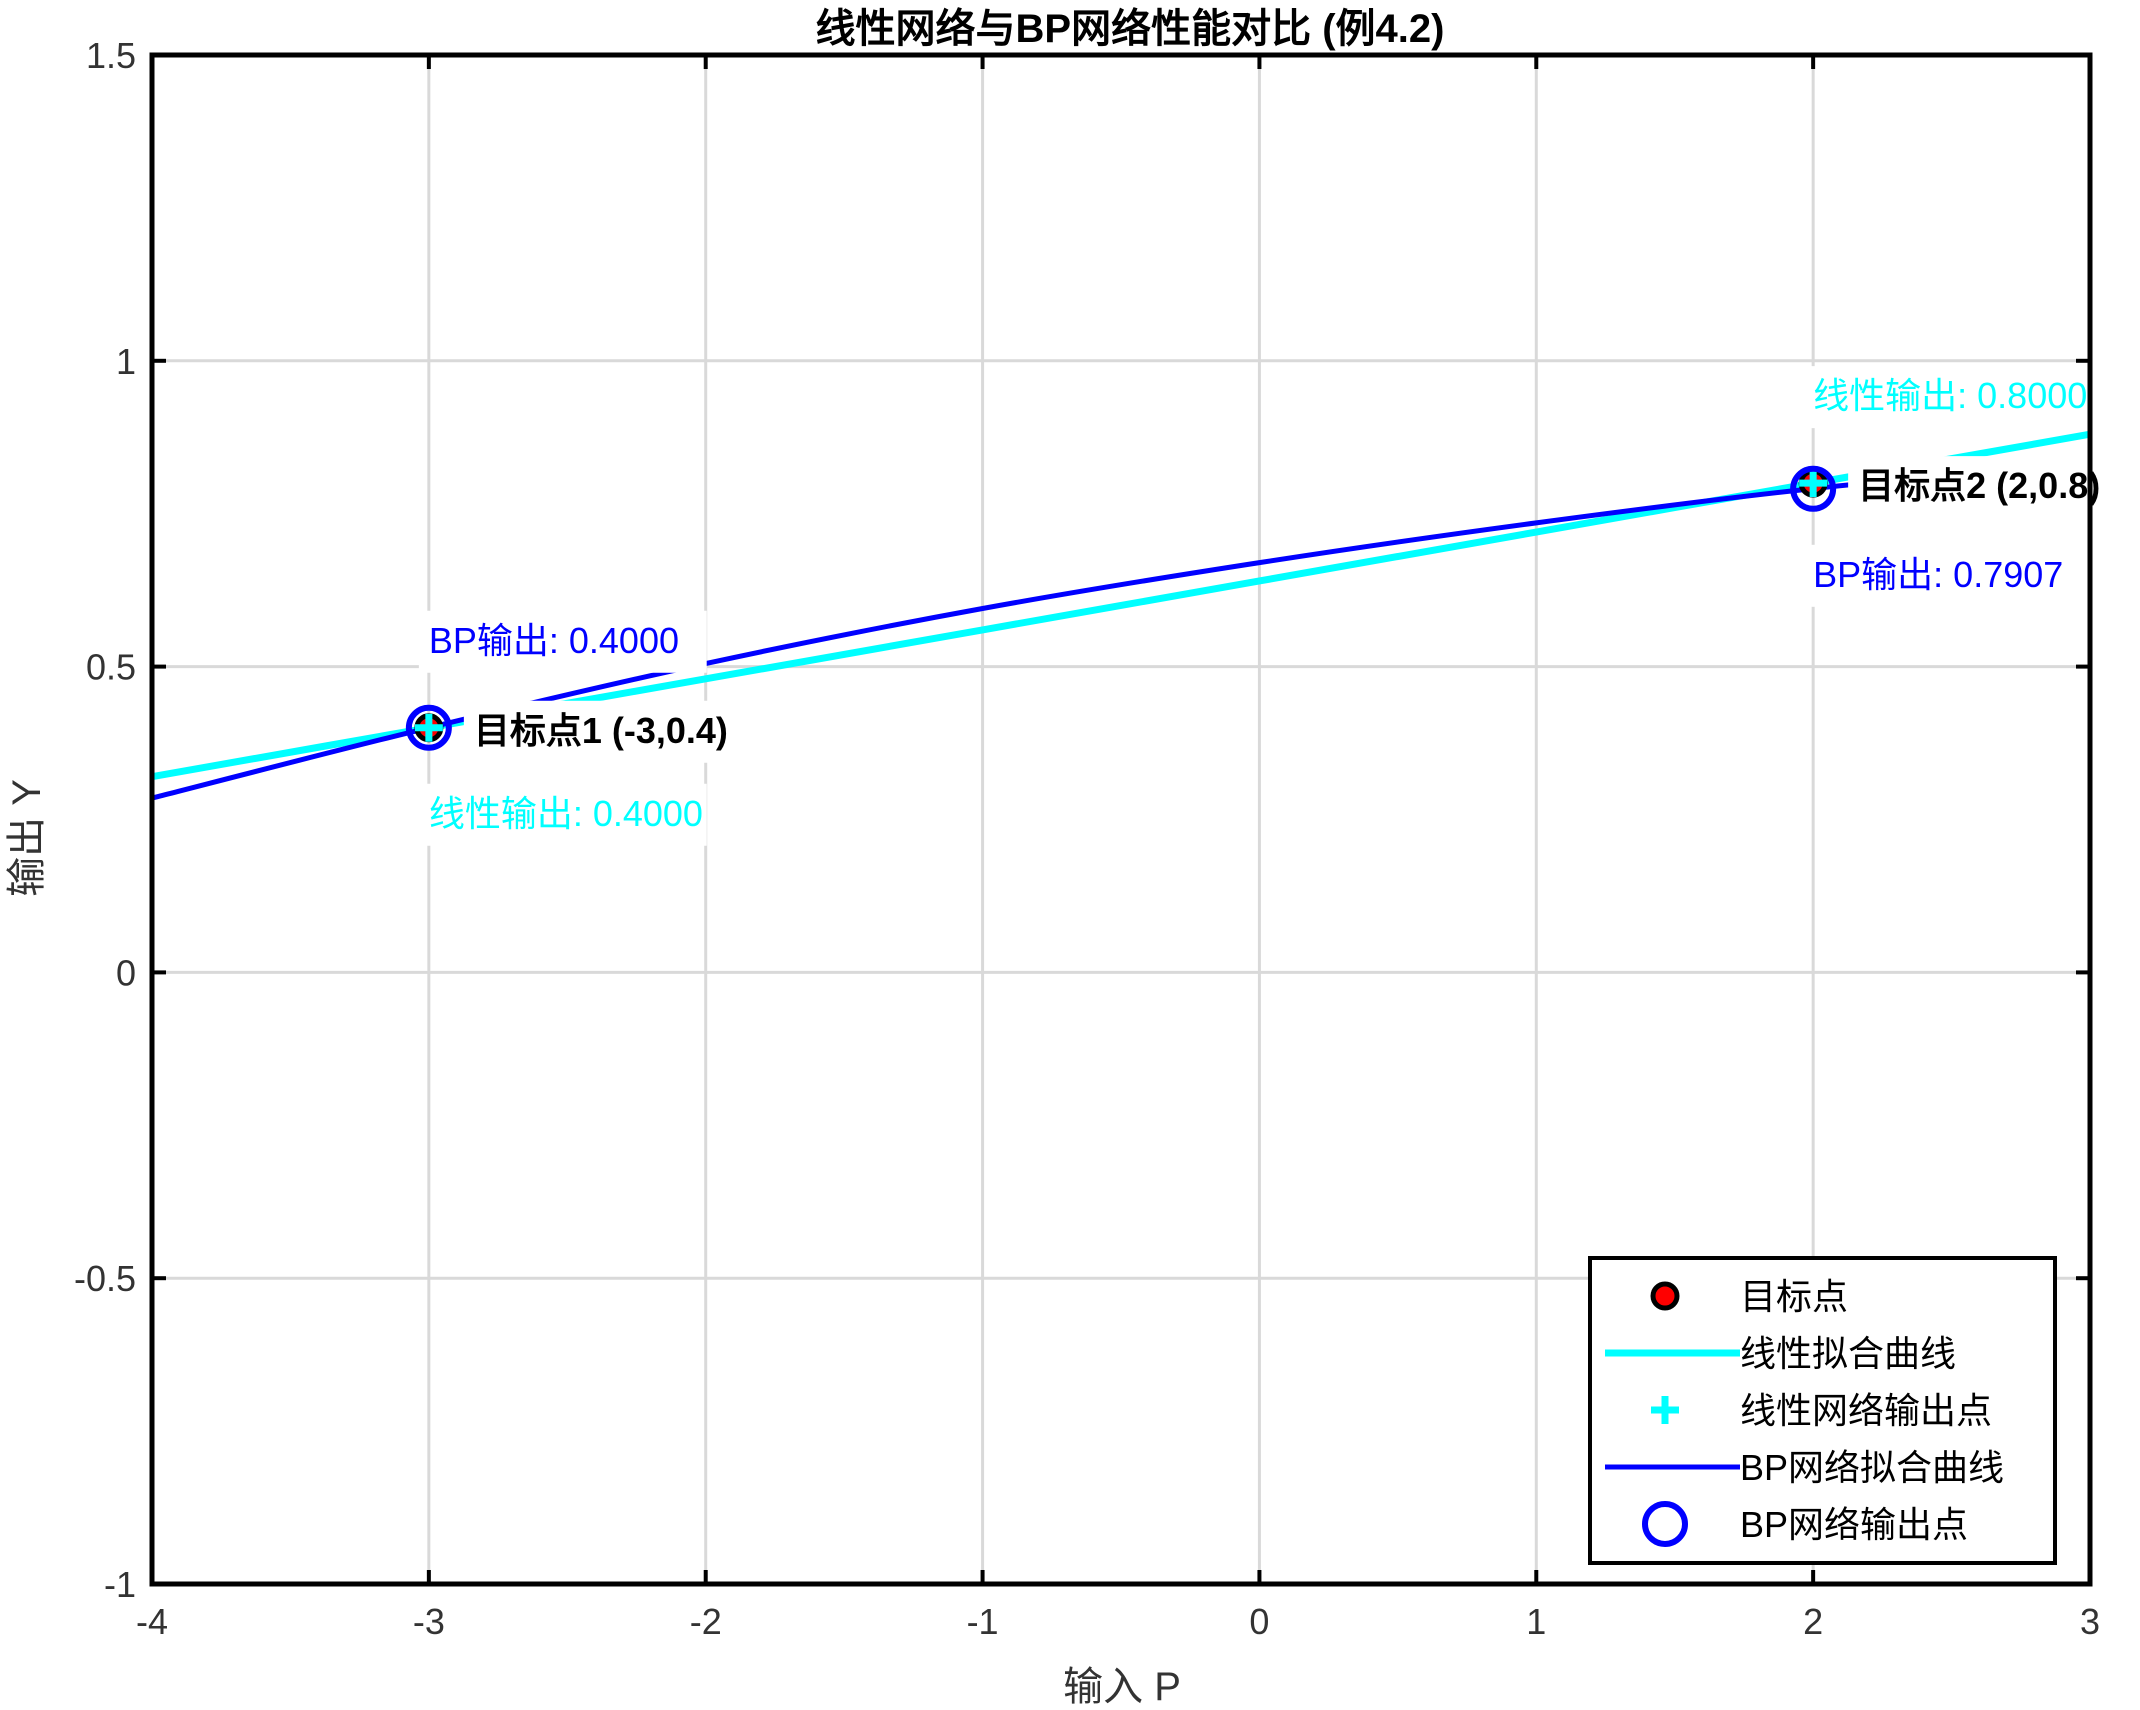 The height and width of the screenshot is (1710, 2140). Describe the element at coordinates (1866, 1410) in the screenshot. I see `legend-label: 线性网络输出点` at that location.